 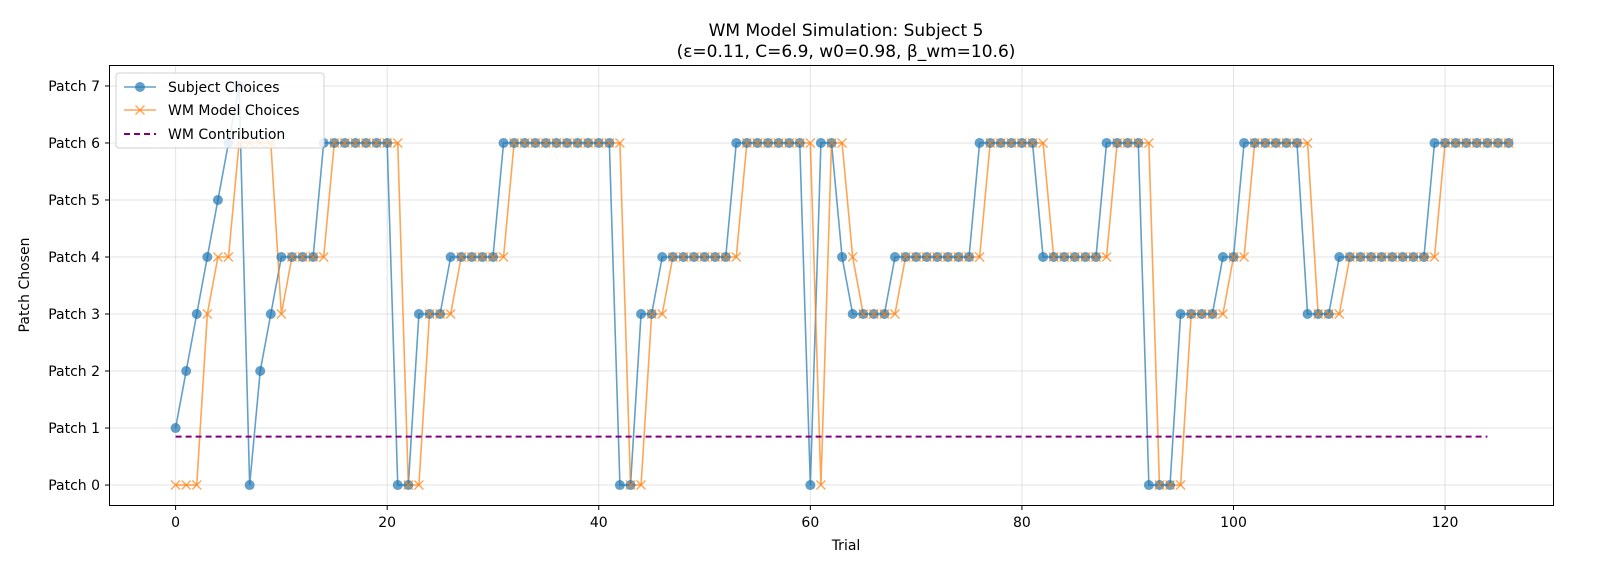 I want to click on legend-item-subject: Subject Choices, so click(x=202, y=88).